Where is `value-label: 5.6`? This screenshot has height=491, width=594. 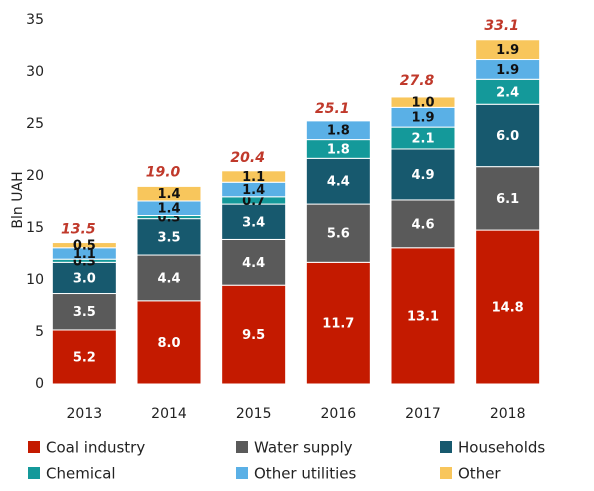 value-label: 5.6 is located at coordinates (338, 234).